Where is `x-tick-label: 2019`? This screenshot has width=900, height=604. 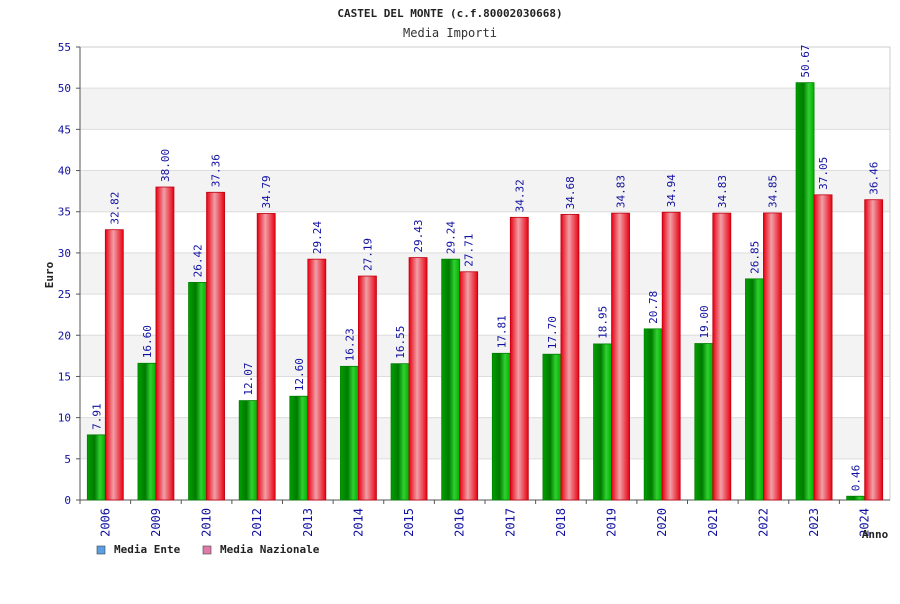
x-tick-label: 2019 is located at coordinates (612, 522).